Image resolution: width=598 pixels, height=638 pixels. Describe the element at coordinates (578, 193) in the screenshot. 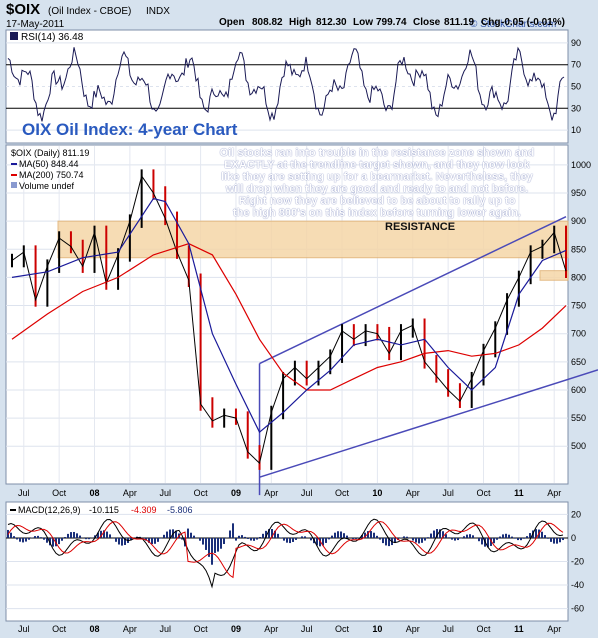

I see `price-tick-label: 950` at that location.